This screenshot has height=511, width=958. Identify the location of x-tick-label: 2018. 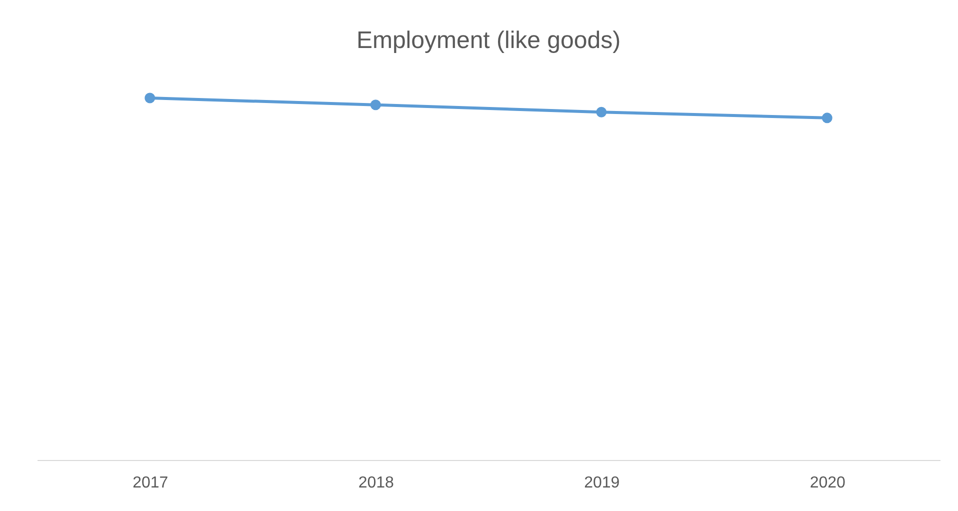
(376, 483).